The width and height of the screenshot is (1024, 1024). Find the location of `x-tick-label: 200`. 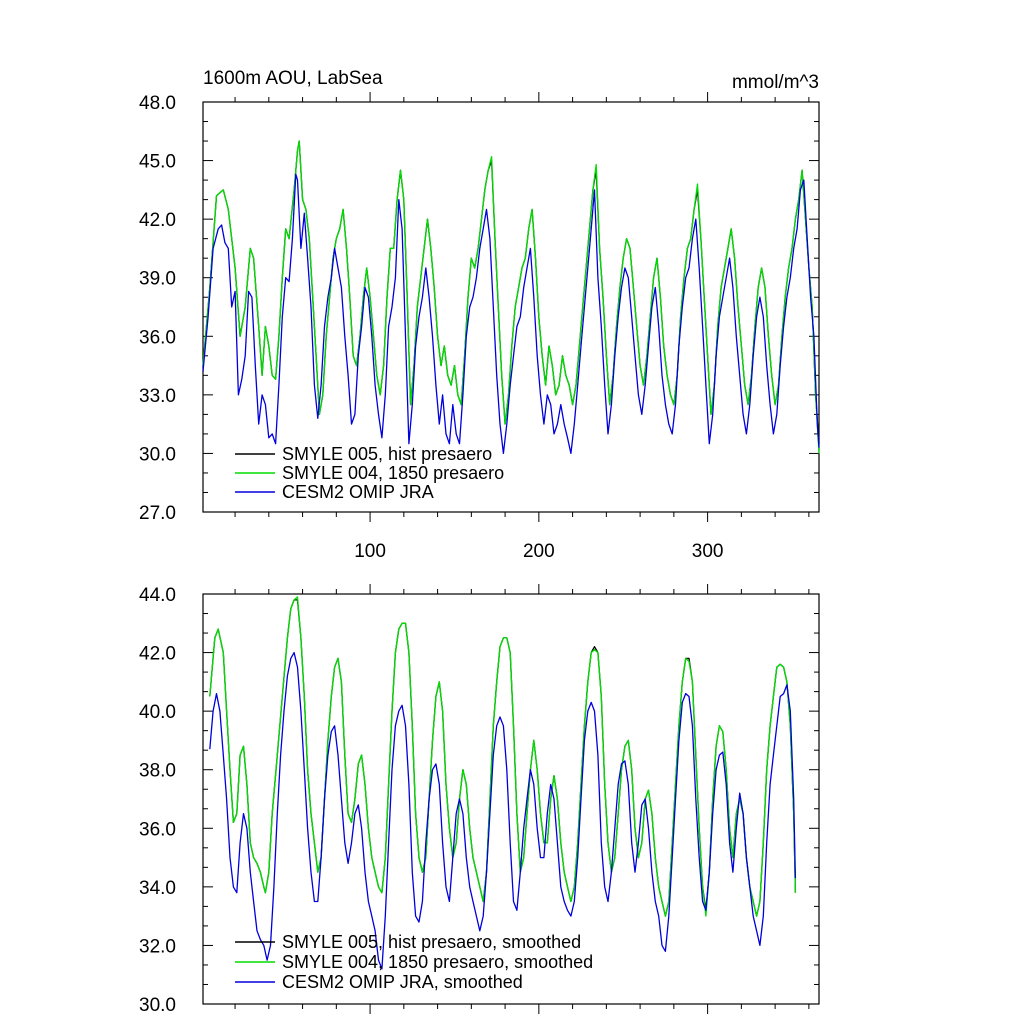

x-tick-label: 200 is located at coordinates (539, 551).